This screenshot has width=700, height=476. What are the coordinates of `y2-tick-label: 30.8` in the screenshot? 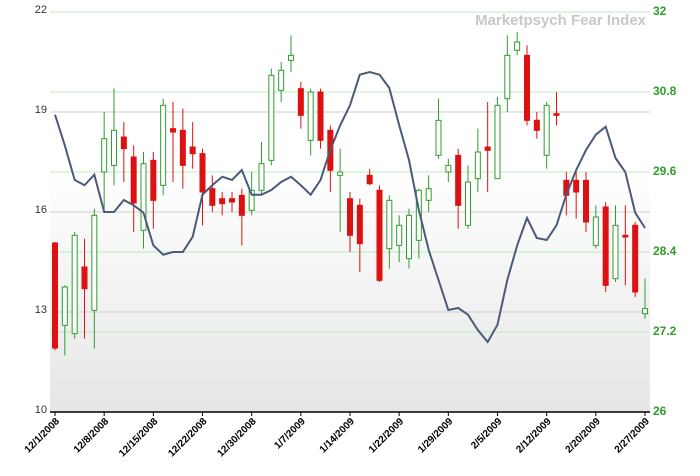 It's located at (665, 91).